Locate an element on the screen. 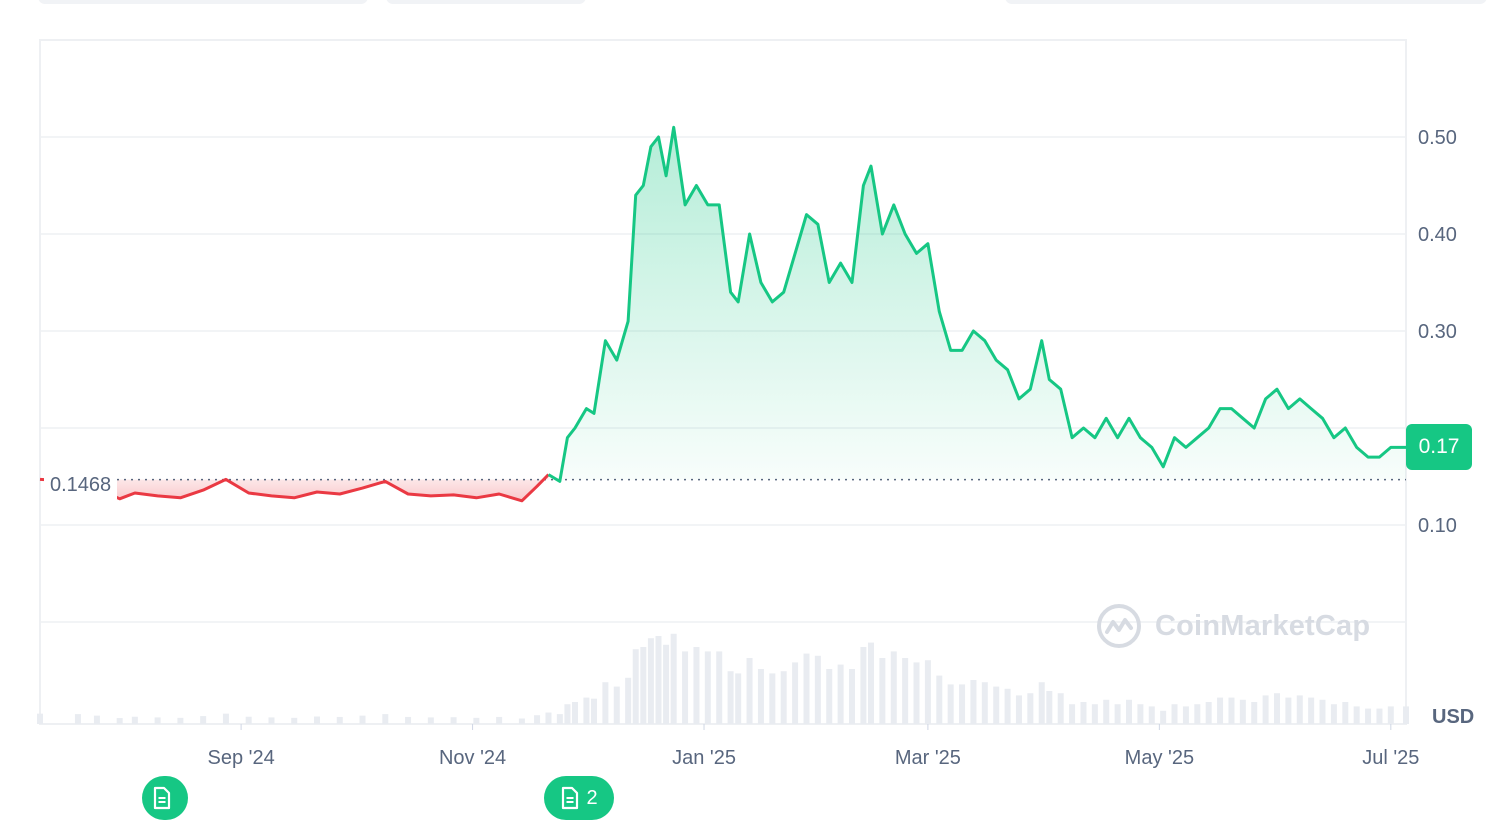 The width and height of the screenshot is (1488, 832). coinmarketcap-logo-icon is located at coordinates (1119, 626).